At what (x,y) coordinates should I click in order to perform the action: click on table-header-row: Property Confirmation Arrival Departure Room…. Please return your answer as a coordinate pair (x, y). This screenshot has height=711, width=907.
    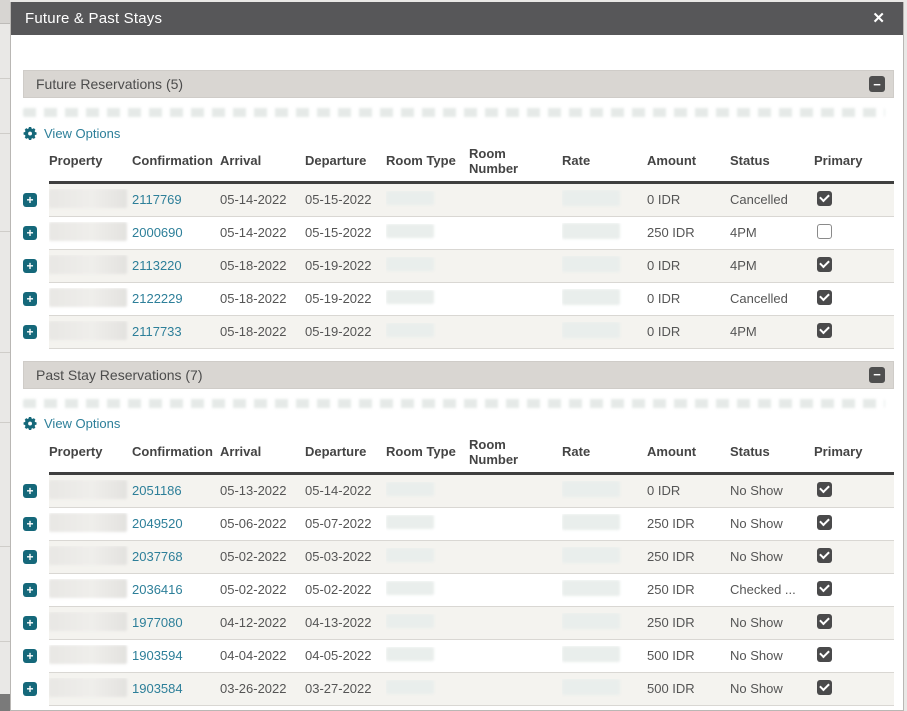
    Looking at the image, I should click on (471, 163).